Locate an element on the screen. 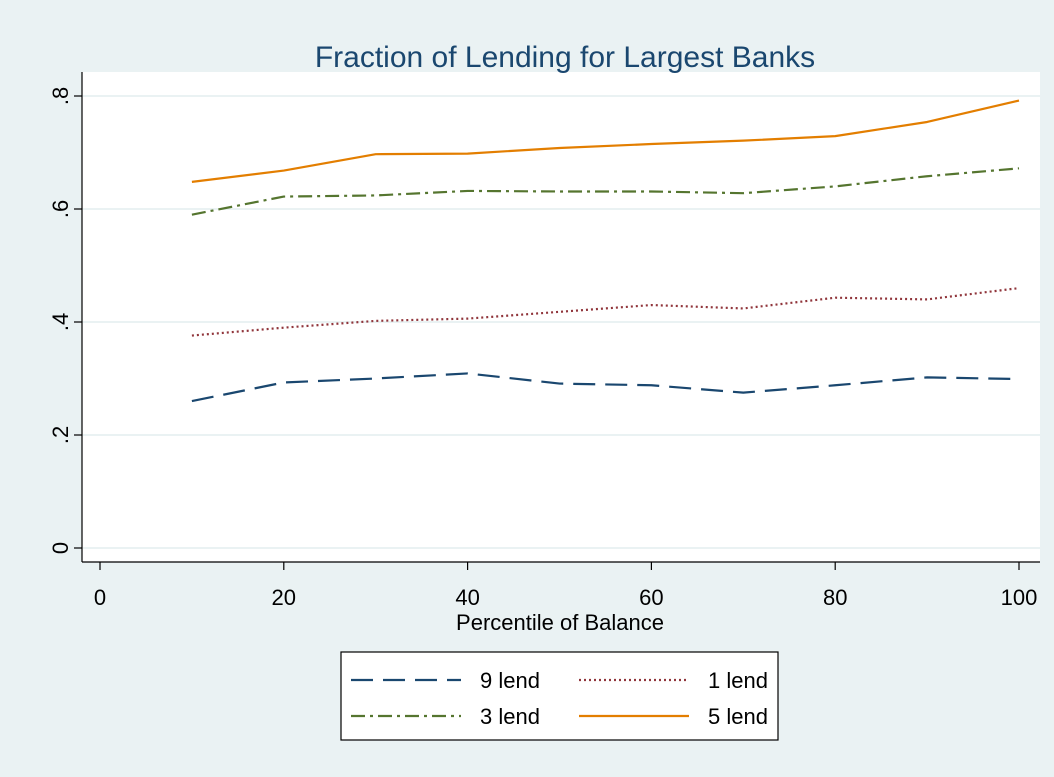 The height and width of the screenshot is (777, 1054). legend-label: 3 lend is located at coordinates (510, 716).